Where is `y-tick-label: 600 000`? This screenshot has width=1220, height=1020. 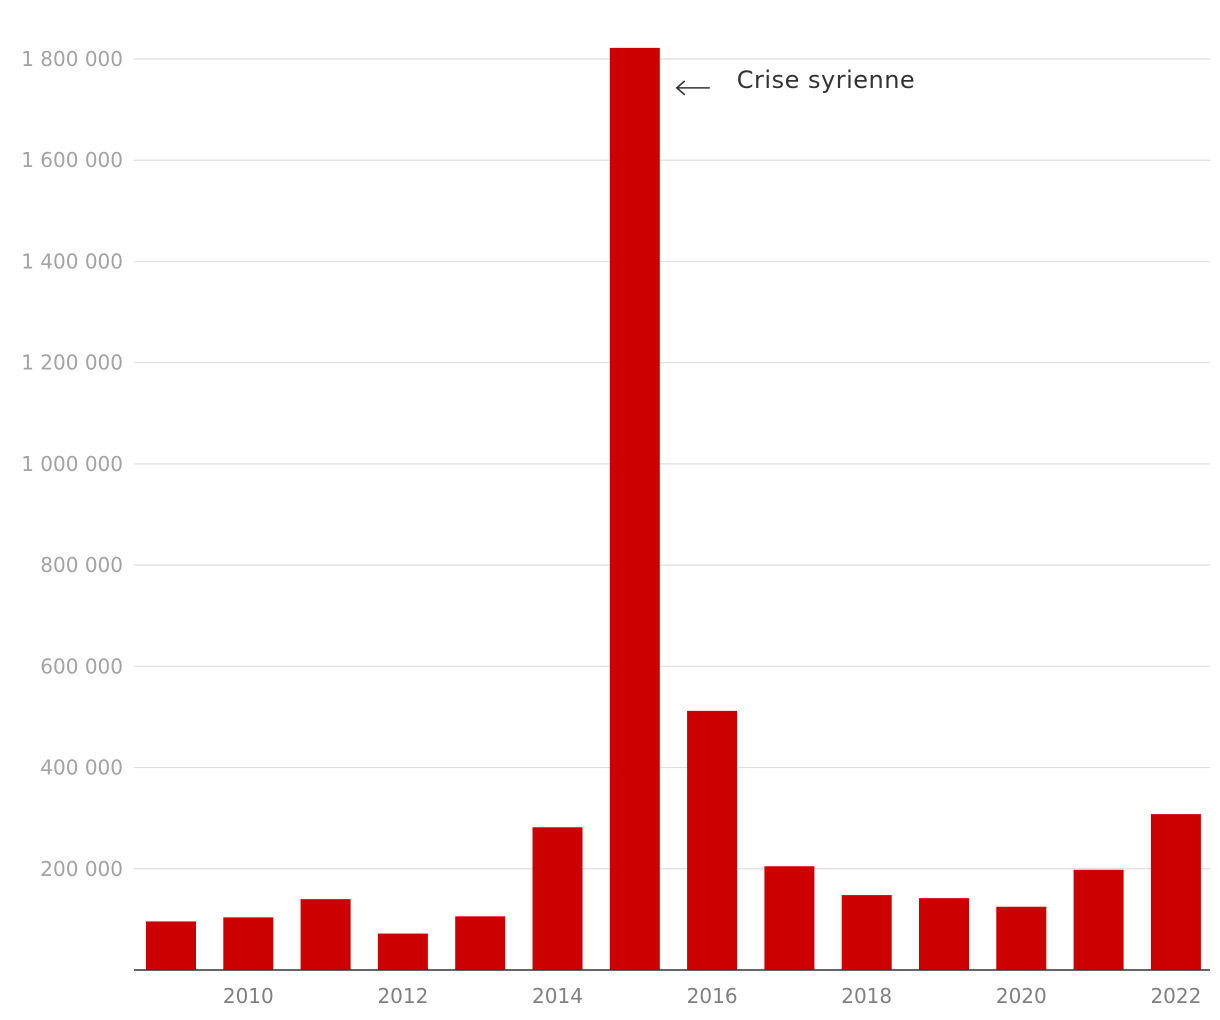 y-tick-label: 600 000 is located at coordinates (81, 666).